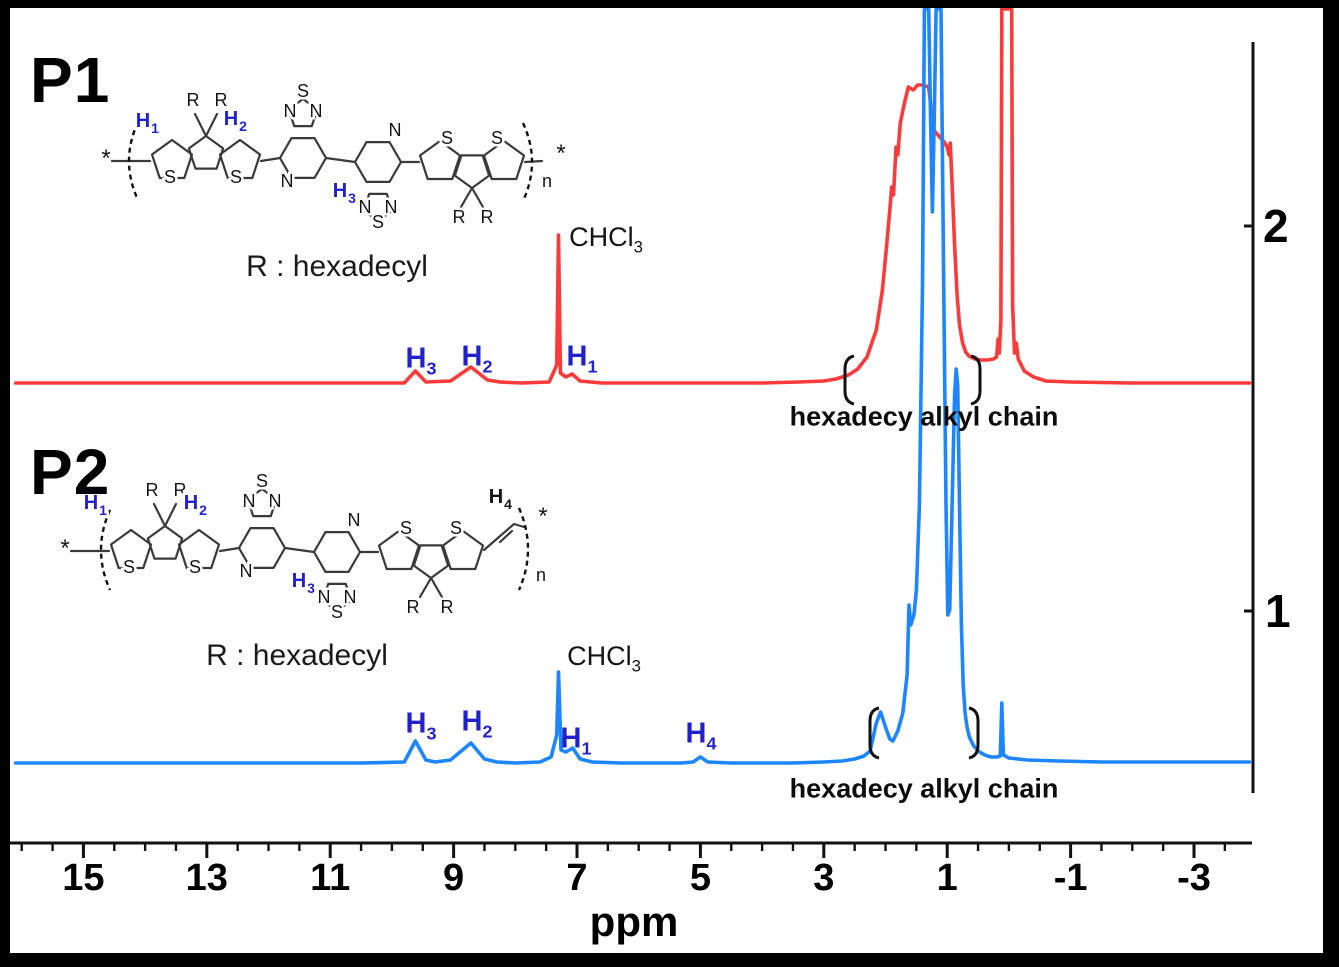  I want to click on x-tick-label-13: 13, so click(206, 878).